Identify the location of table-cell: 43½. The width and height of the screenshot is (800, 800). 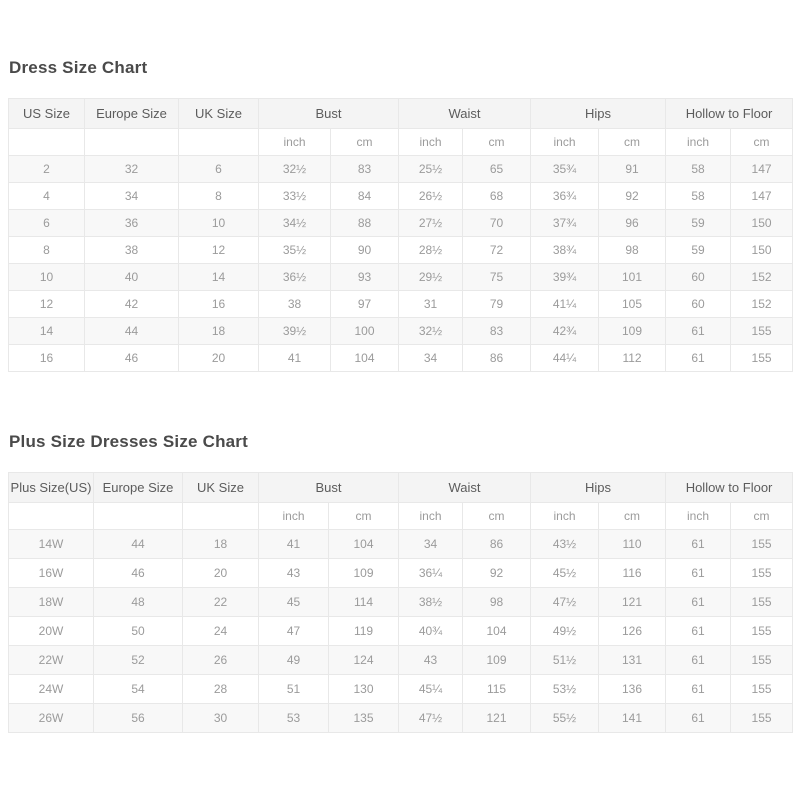
(565, 544).